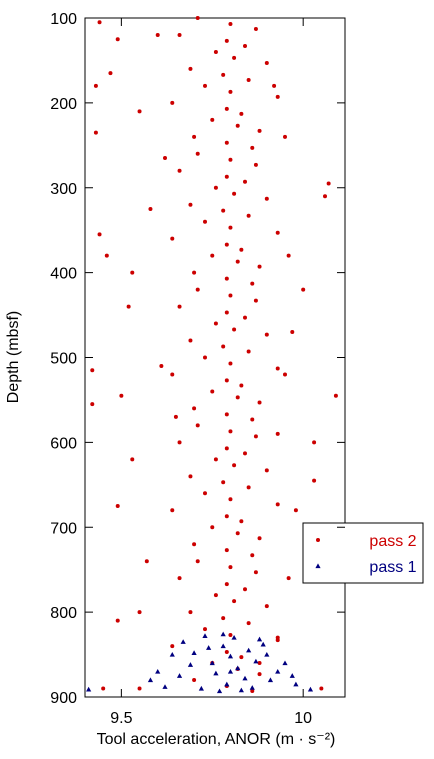  I want to click on y-tick-label: 600, so click(63, 443).